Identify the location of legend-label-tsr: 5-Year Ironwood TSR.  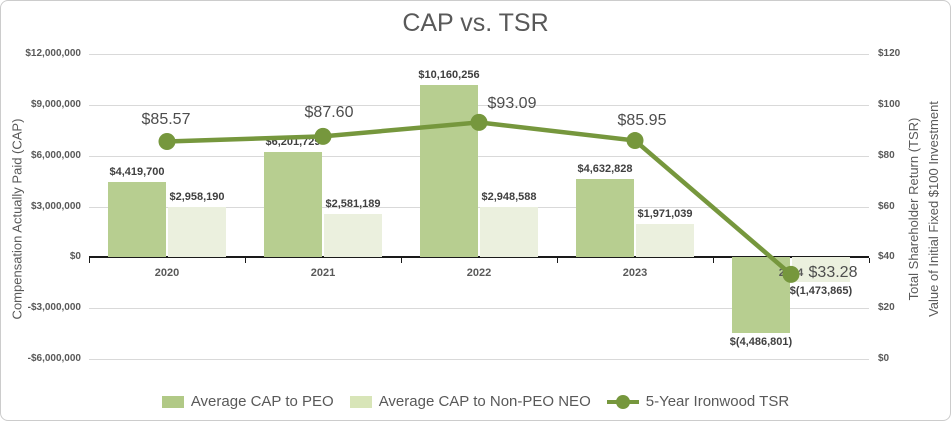
(717, 401).